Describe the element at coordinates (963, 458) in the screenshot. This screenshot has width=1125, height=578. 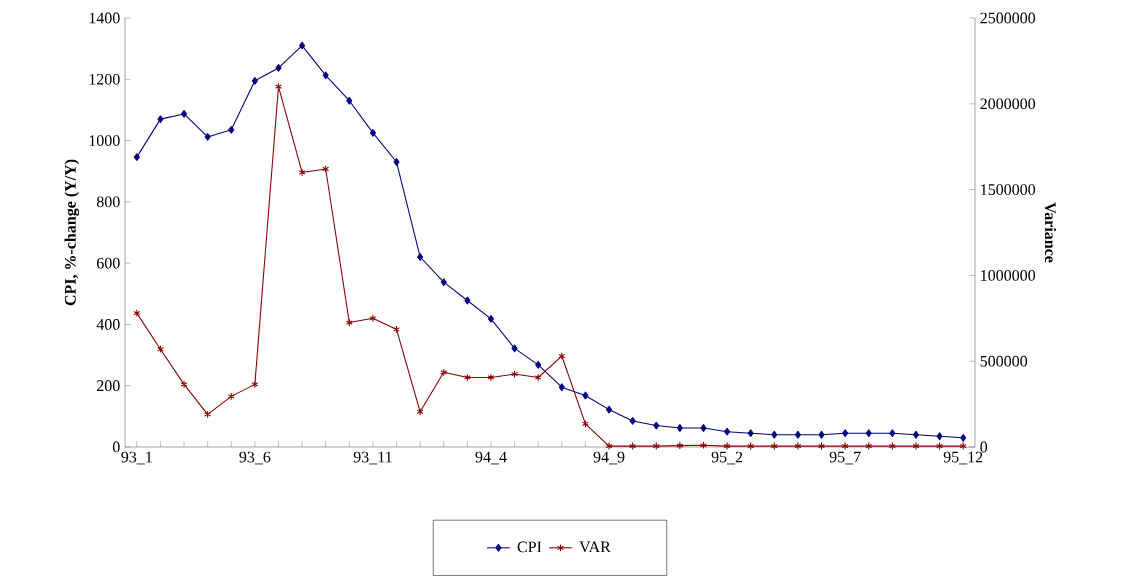
I see `x-tick-label: 95_12` at that location.